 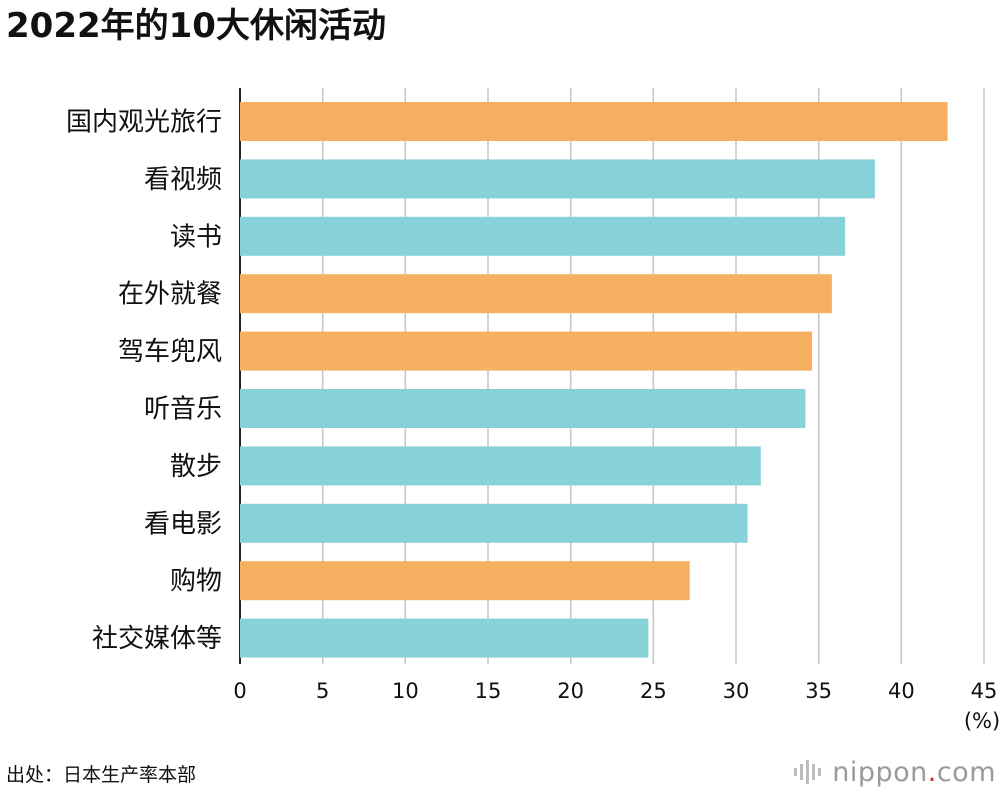 What do you see at coordinates (183, 410) in the screenshot?
I see `category-label: 听音乐` at bounding box center [183, 410].